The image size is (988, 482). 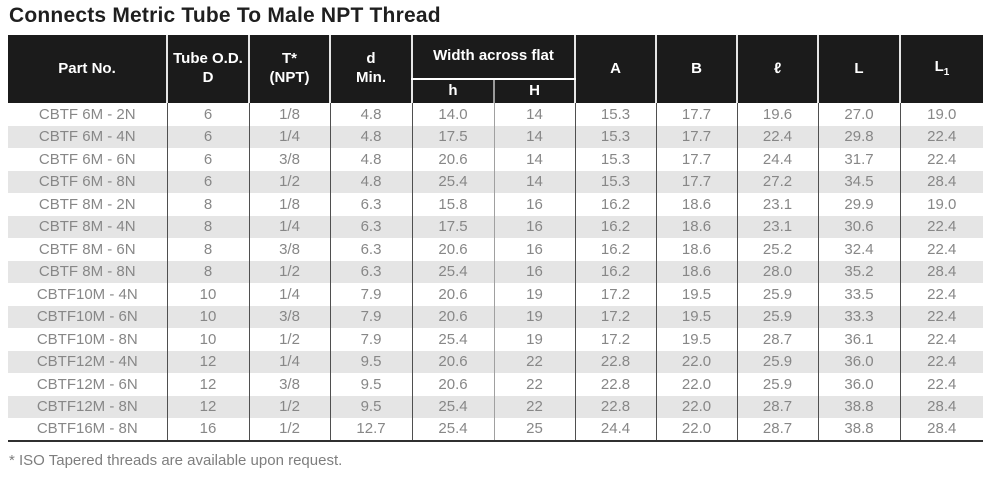 I want to click on part-no-cell: CBTF16M - 8N, so click(x=87, y=429).